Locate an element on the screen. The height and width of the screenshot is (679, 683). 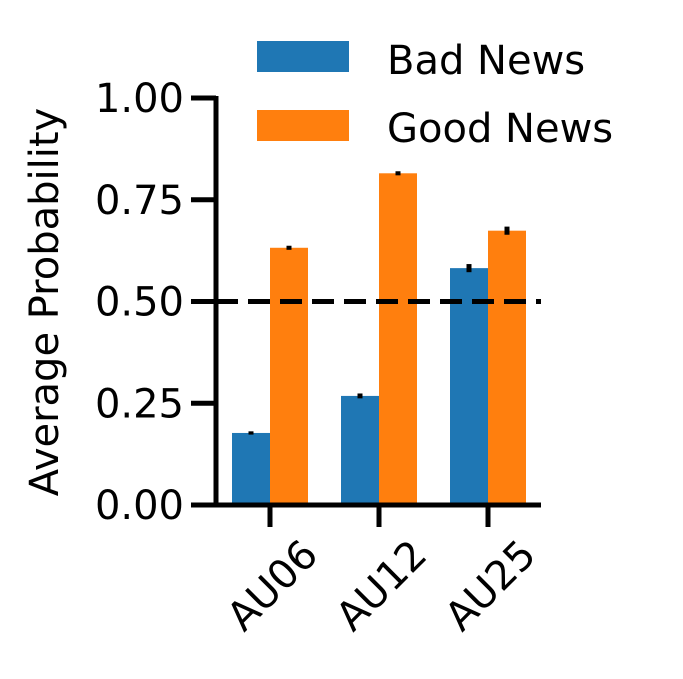
legend-label-bad-news: Bad News is located at coordinates (486, 61).